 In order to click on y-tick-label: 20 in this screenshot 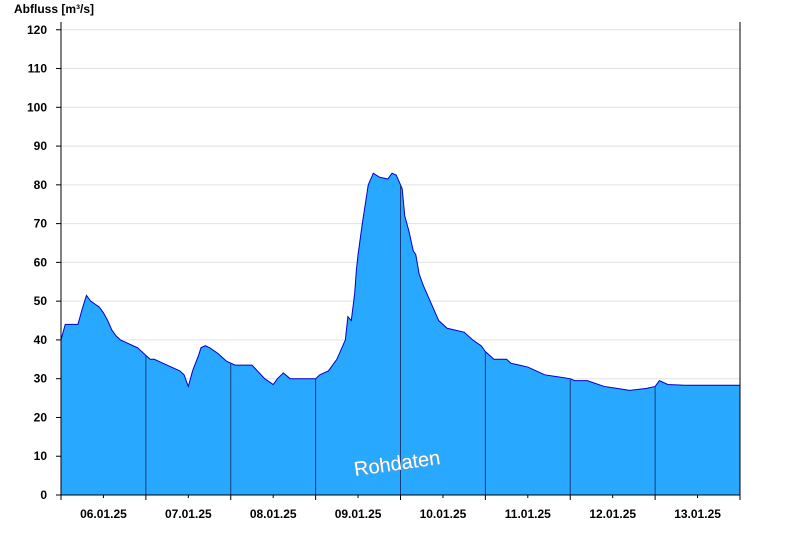, I will do `click(41, 417)`.